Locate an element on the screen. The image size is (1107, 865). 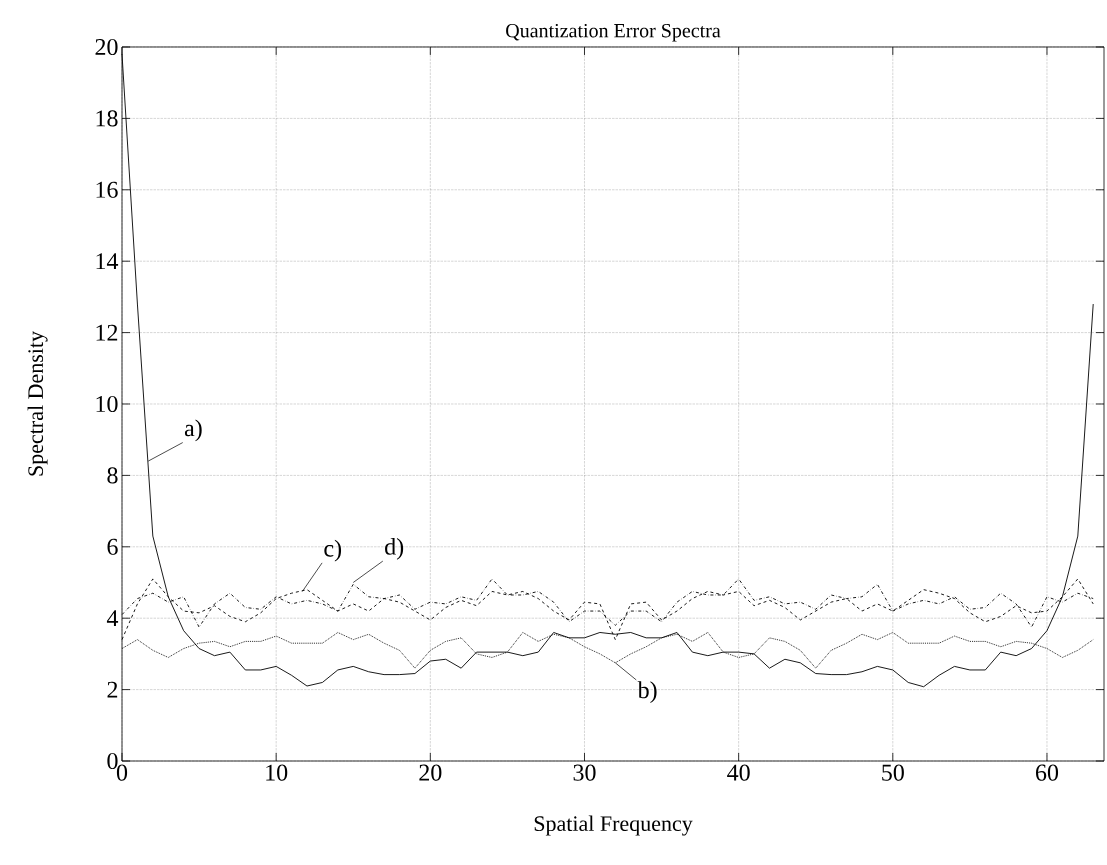
y-tick-label: 12 is located at coordinates (107, 332).